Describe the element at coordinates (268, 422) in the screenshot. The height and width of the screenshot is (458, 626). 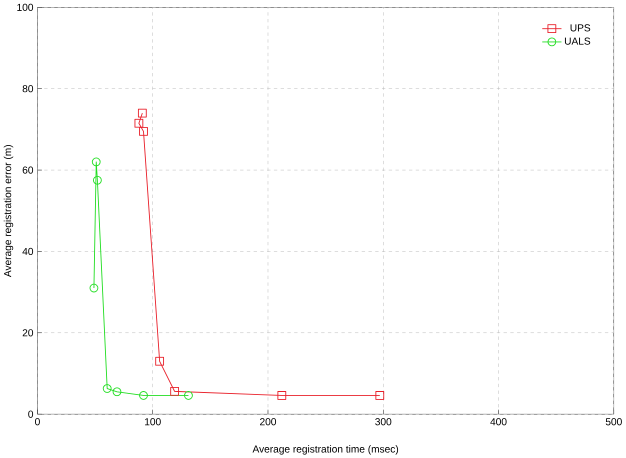
I see `x-tick-label: 200` at that location.